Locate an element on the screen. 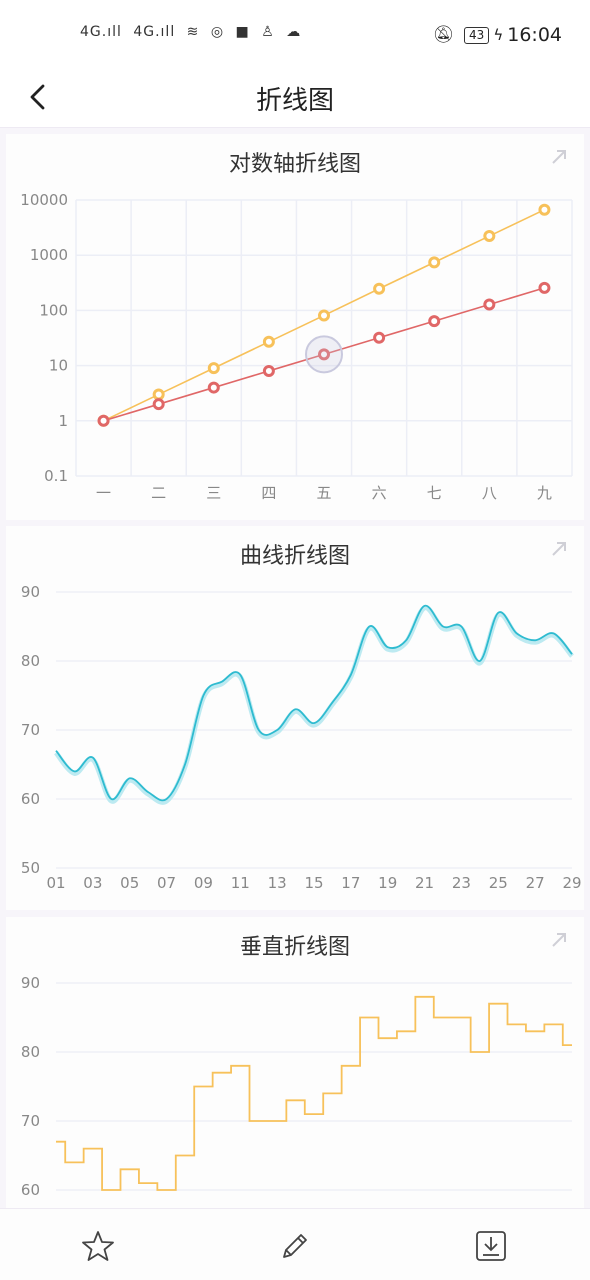 This screenshot has width=590, height=1280. x-tick-label: 三 is located at coordinates (213, 493).